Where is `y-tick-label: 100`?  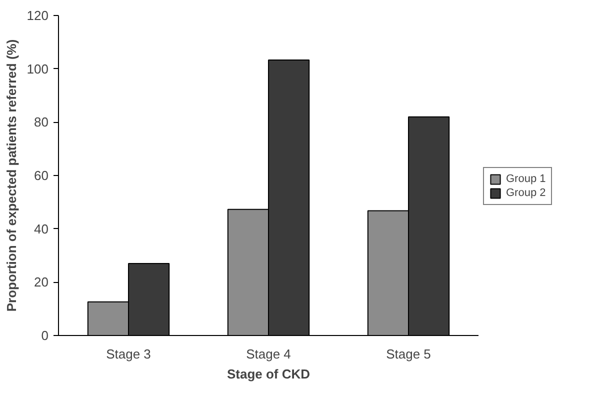
y-tick-label: 100 is located at coordinates (37, 68).